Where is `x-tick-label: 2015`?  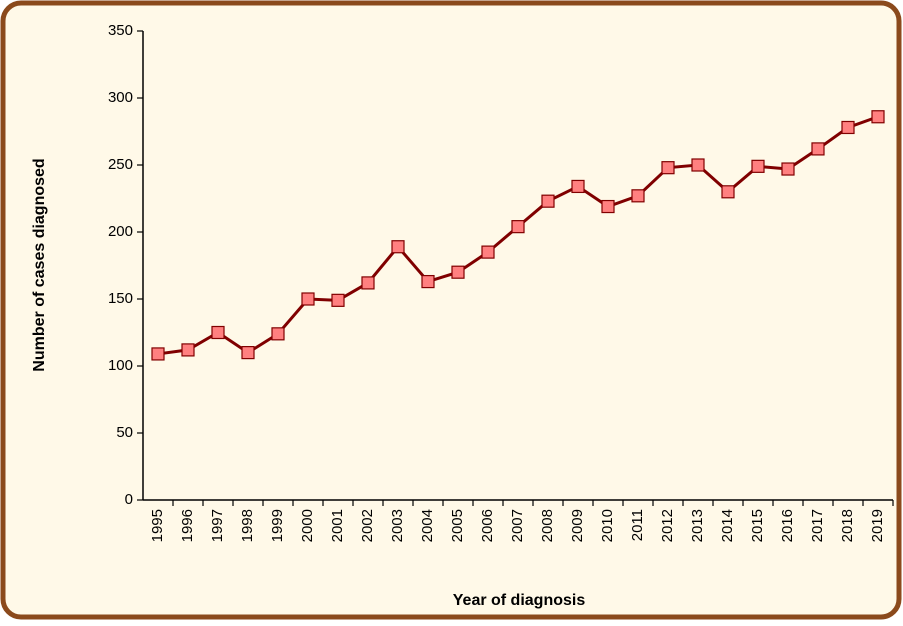 x-tick-label: 2015 is located at coordinates (757, 525).